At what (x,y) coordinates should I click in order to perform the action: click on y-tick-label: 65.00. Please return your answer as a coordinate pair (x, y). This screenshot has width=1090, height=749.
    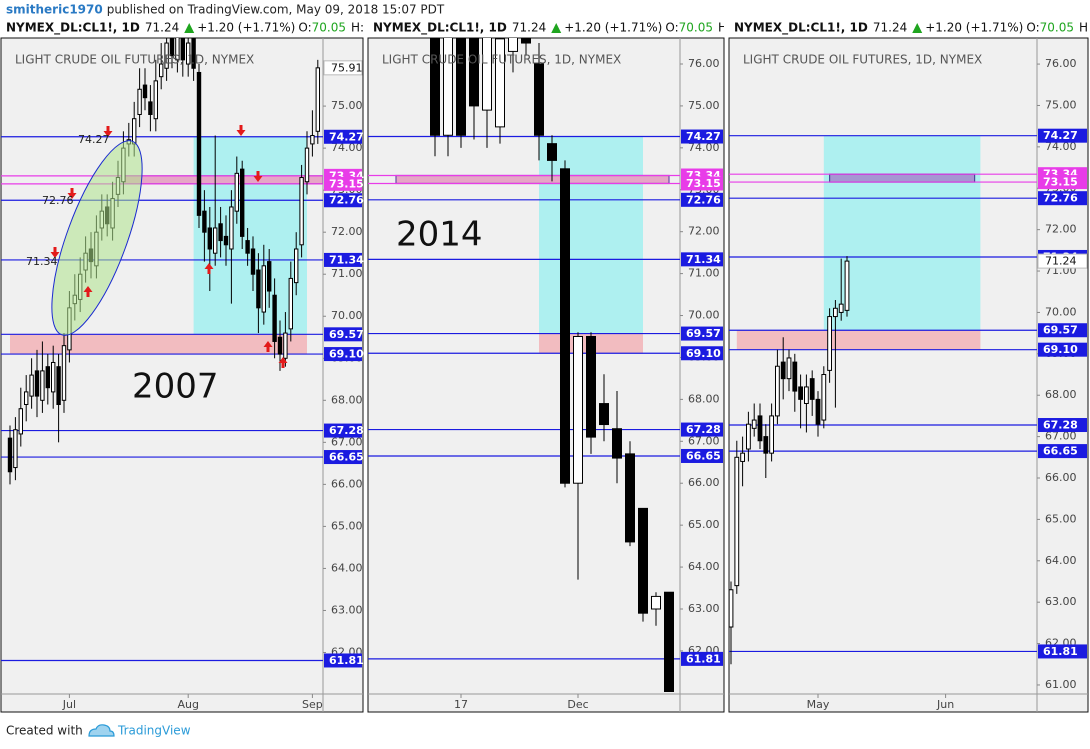
    Looking at the image, I should click on (704, 524).